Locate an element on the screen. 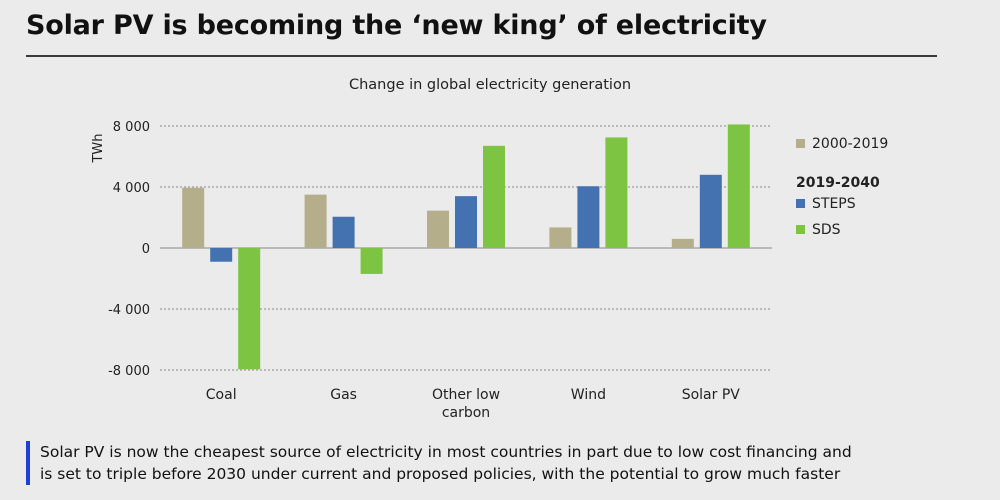  legend: 2000-2019 2019-2040 STEPS SDS is located at coordinates (842, 187).